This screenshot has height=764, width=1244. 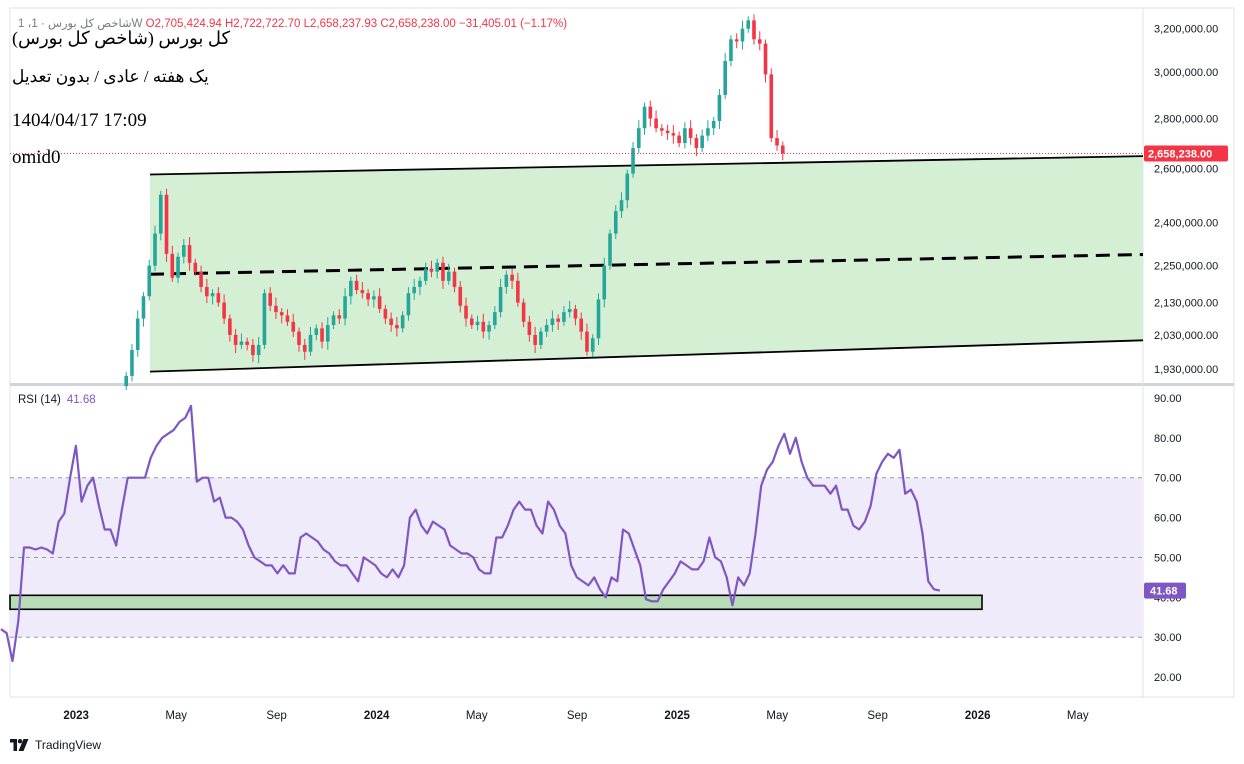 What do you see at coordinates (418, 24) in the screenshot?
I see `close-value: C2,658,238.00` at bounding box center [418, 24].